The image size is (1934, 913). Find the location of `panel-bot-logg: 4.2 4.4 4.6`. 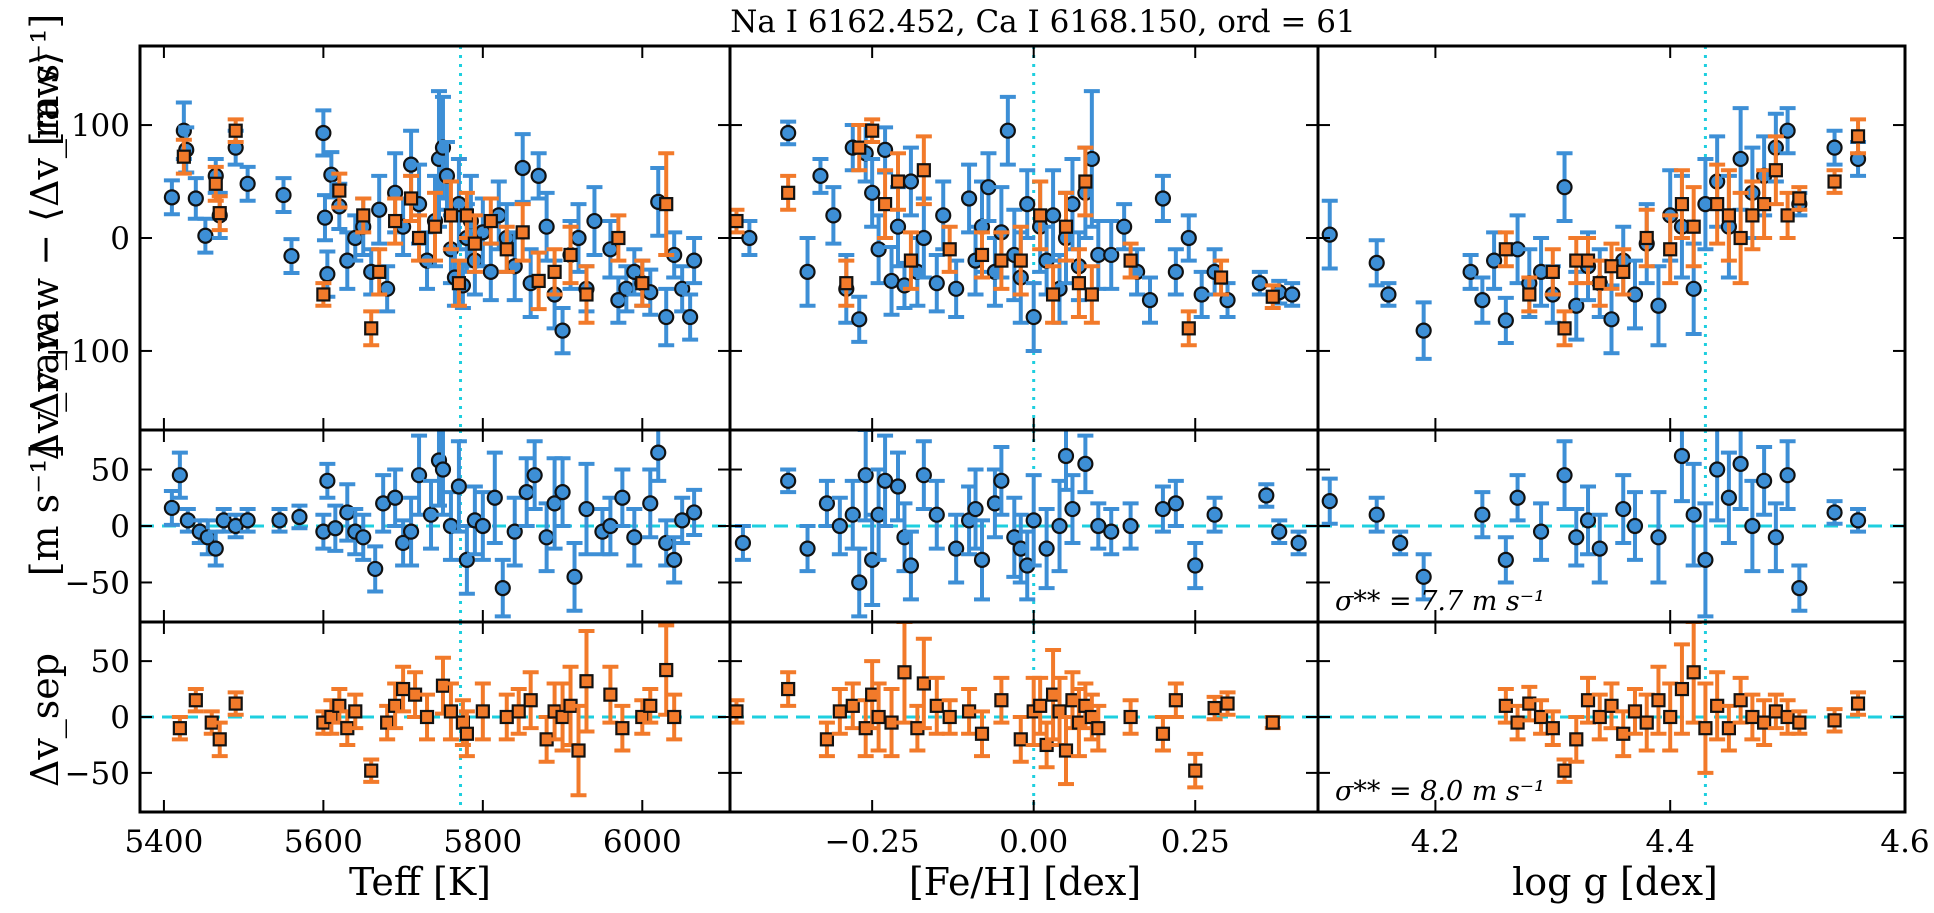

panel-bot-logg: 4.2 4.4 4.6 is located at coordinates (1623, 740).